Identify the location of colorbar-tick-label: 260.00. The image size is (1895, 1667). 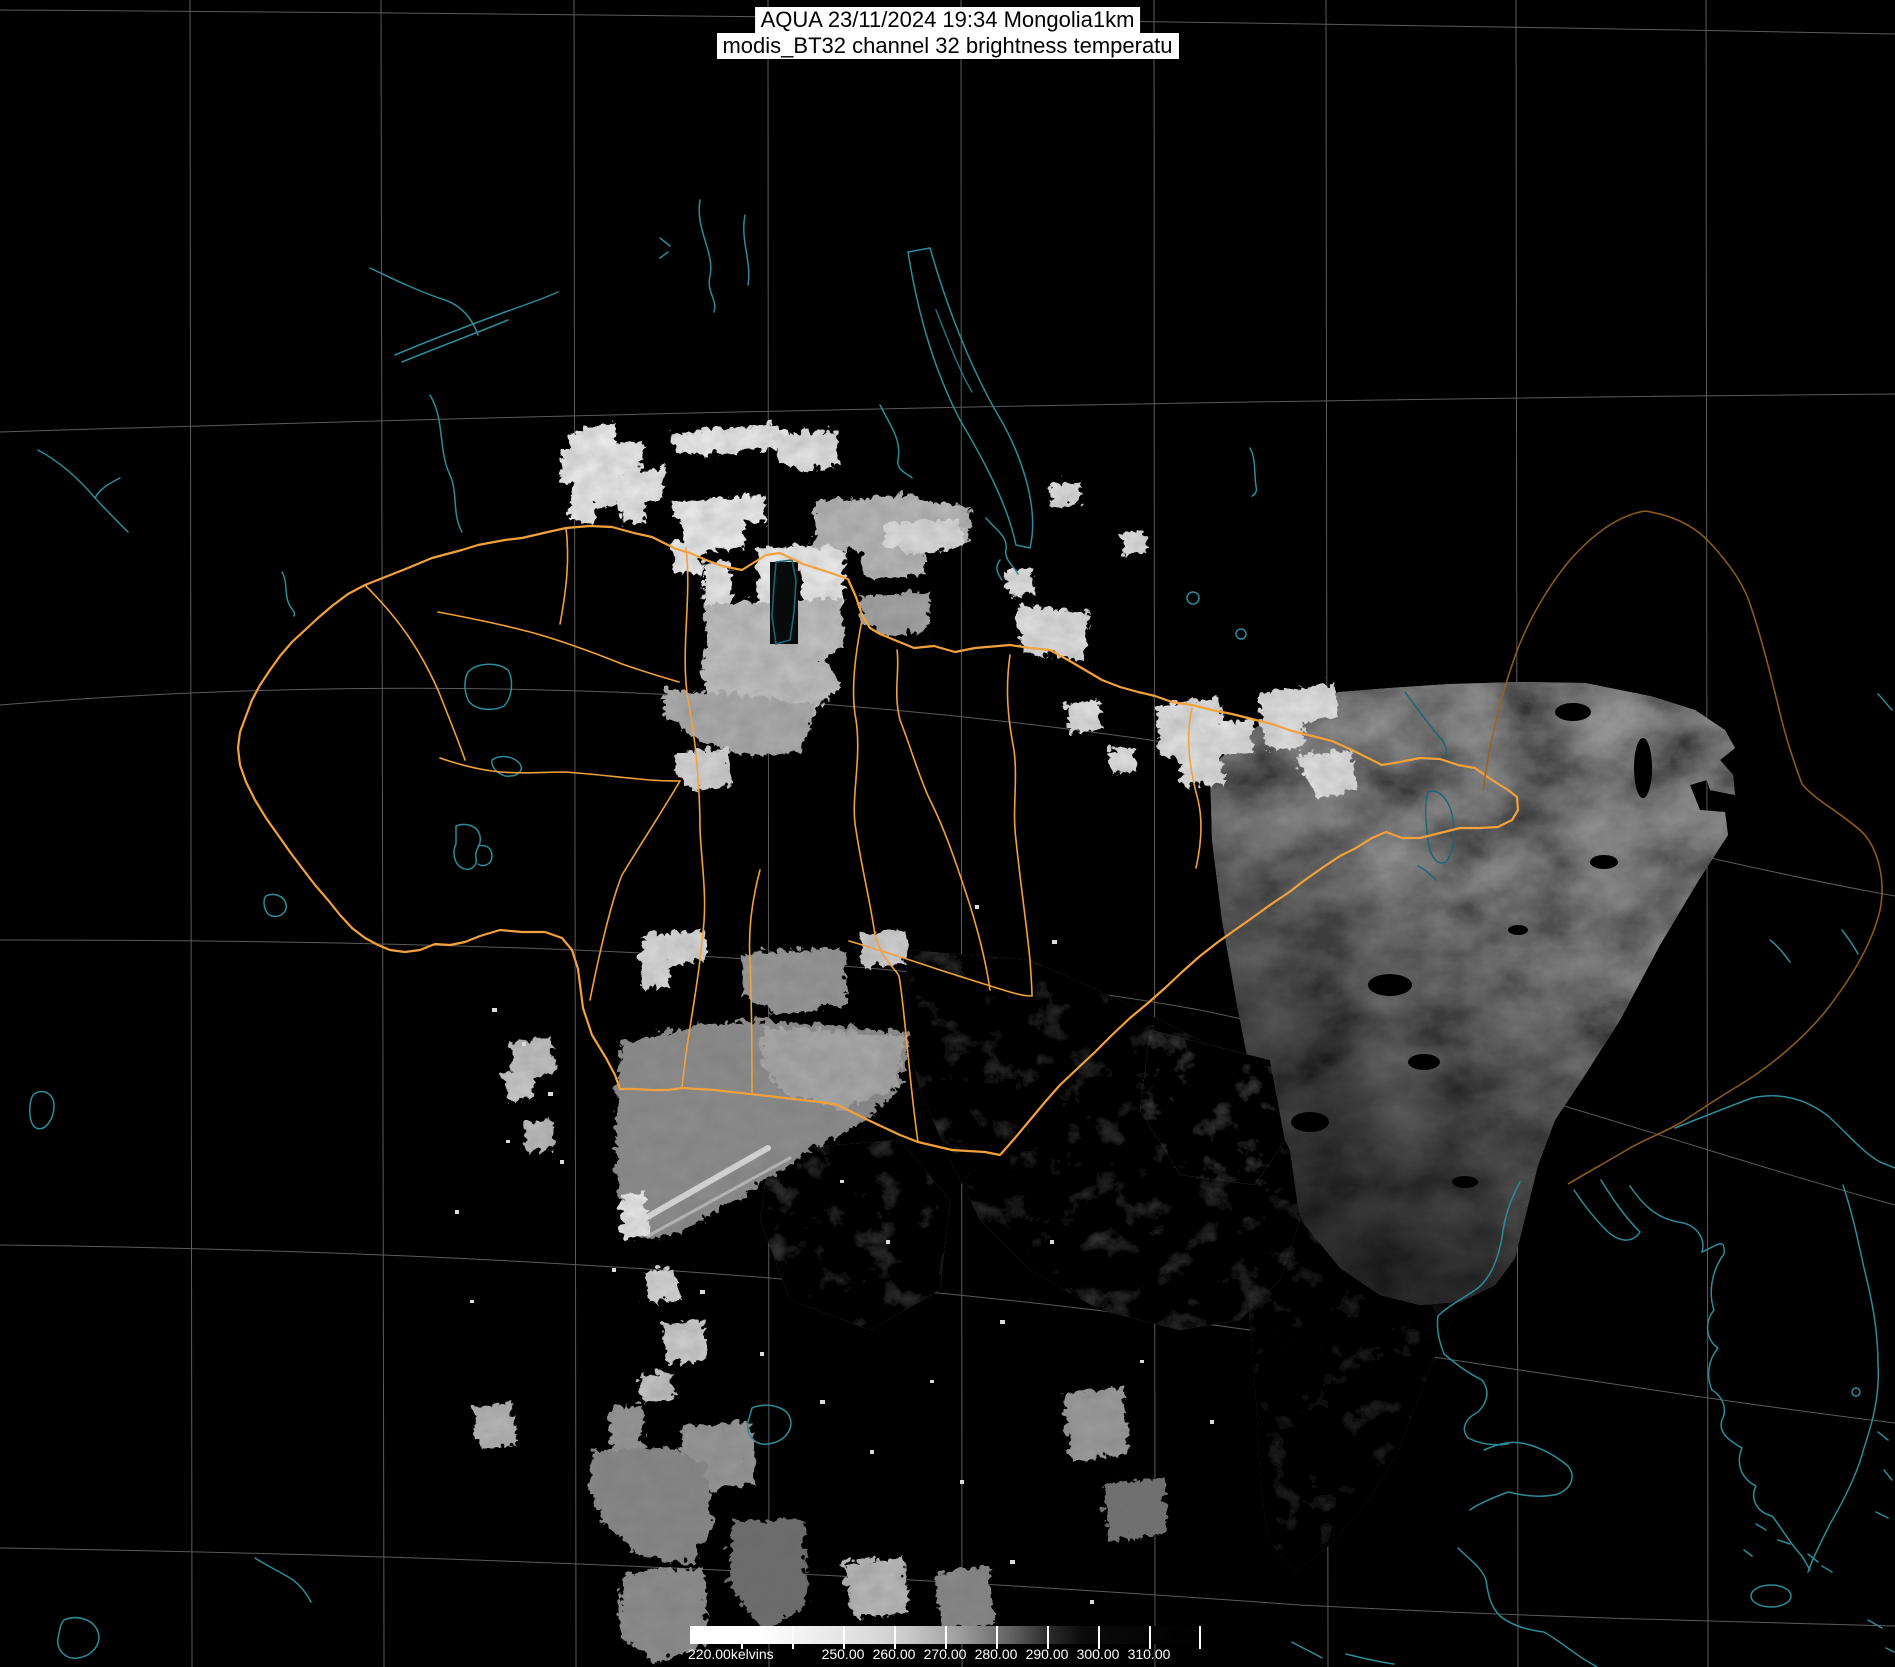
(894, 1654).